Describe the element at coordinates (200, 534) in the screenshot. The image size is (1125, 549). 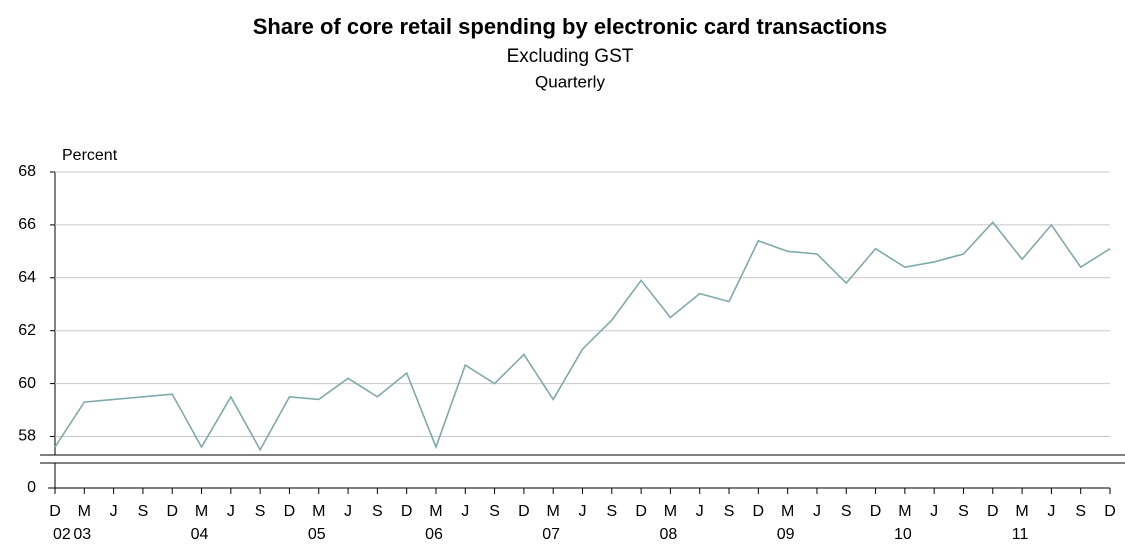
I see `x-year-label: 04` at that location.